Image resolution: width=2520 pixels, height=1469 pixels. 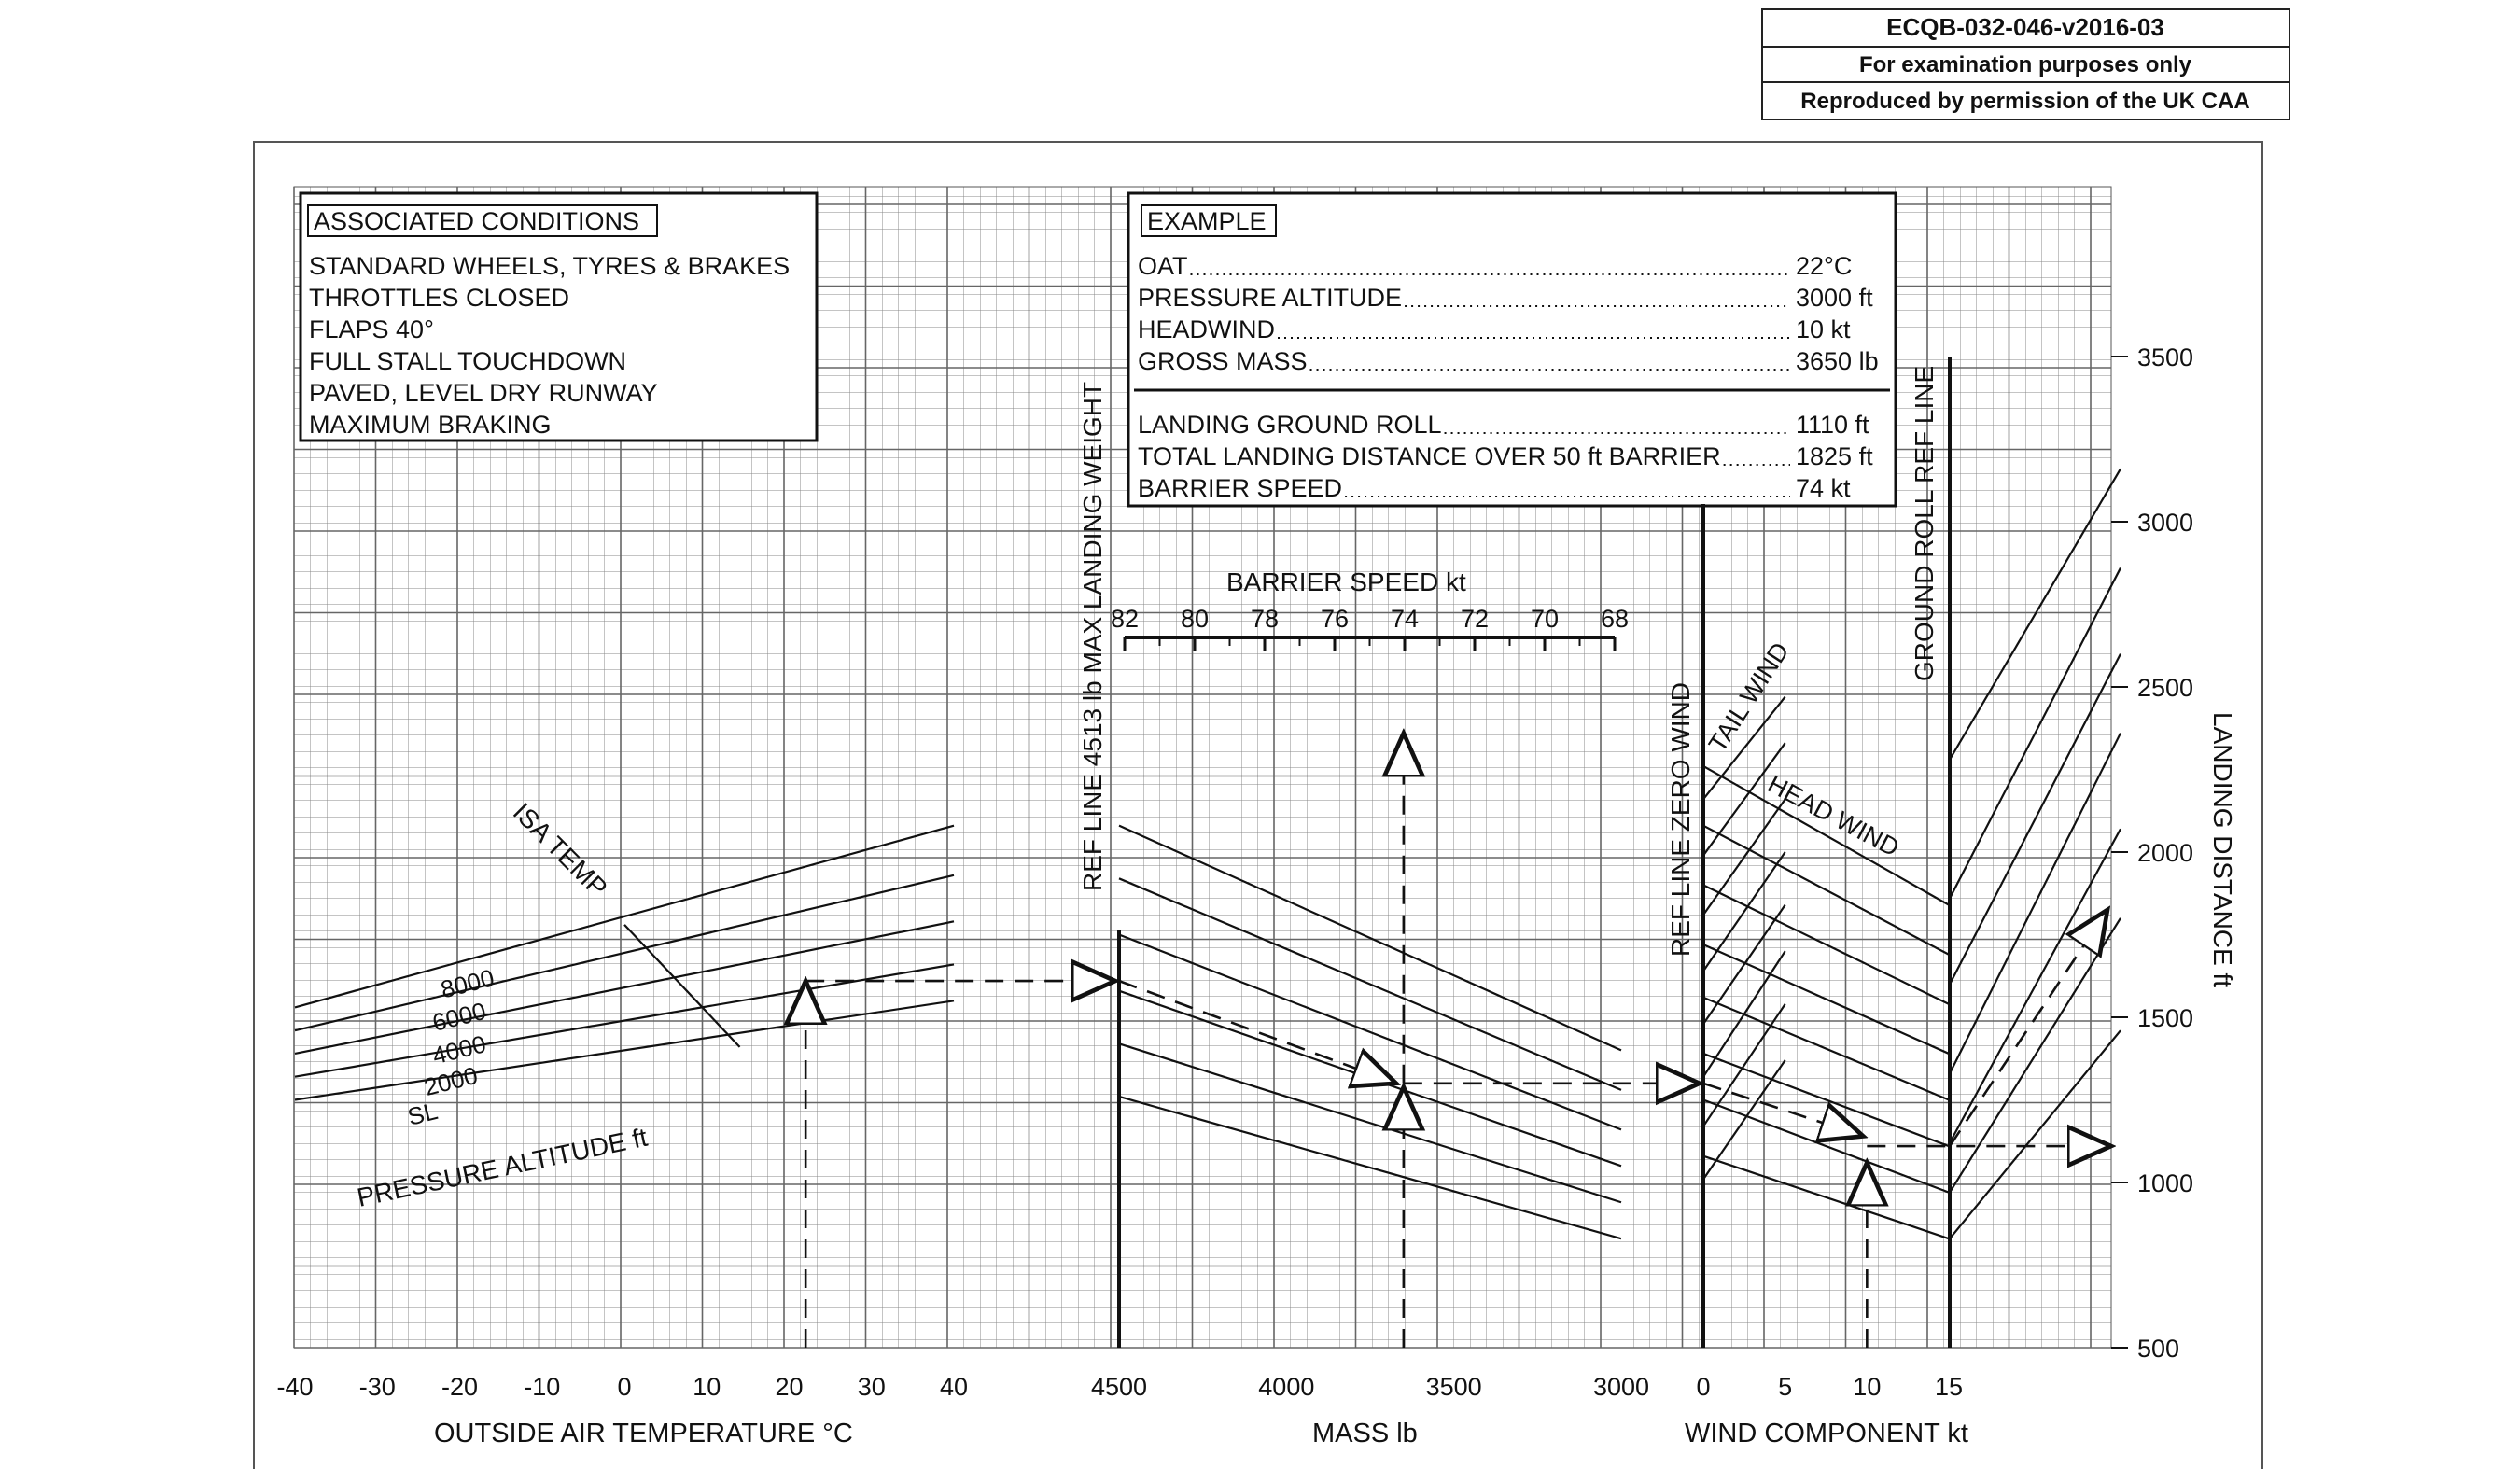 What do you see at coordinates (549, 266) in the screenshot?
I see `condition-item: STANDARD WHEELS, TYRES & BRAKES` at bounding box center [549, 266].